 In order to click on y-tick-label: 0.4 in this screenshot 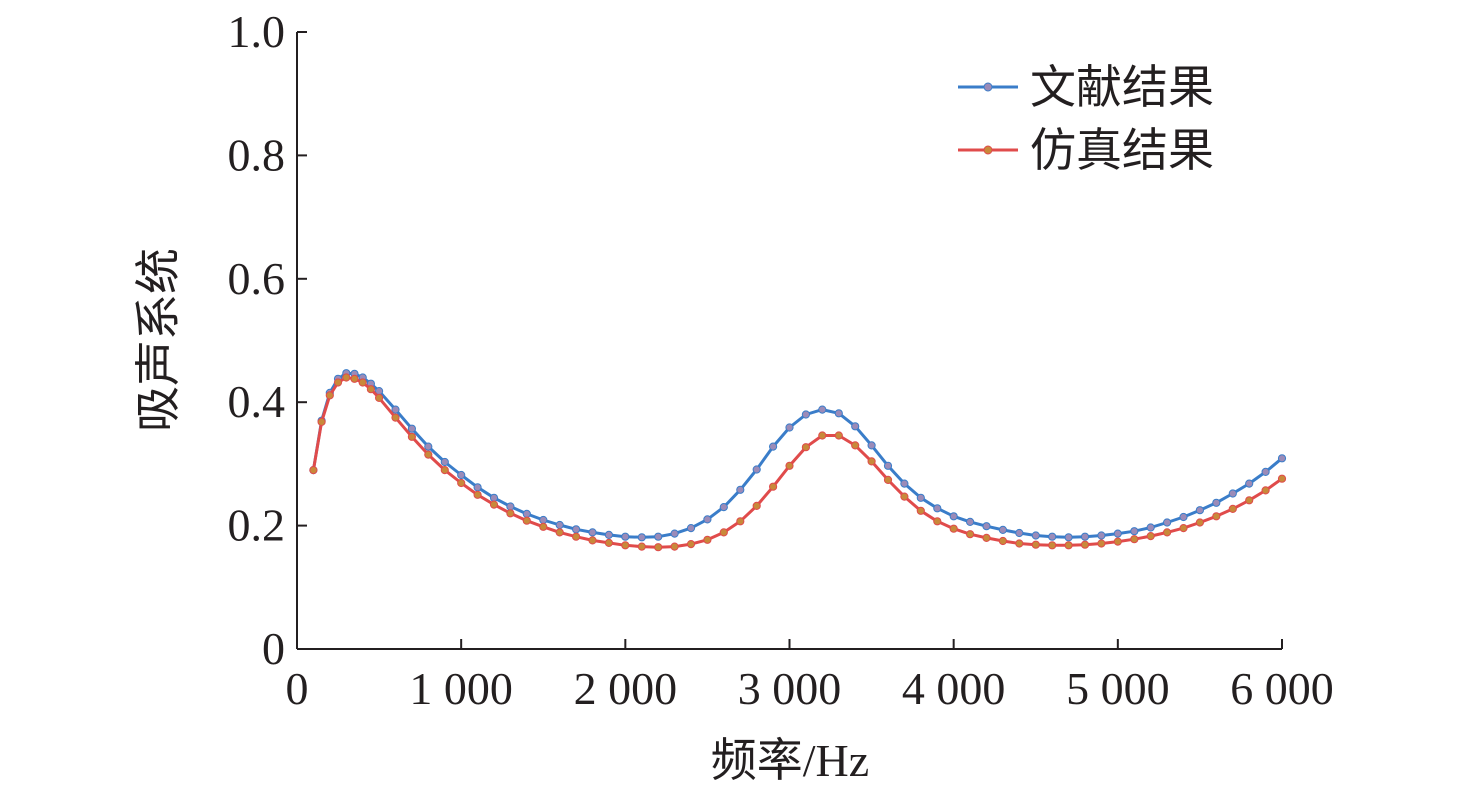, I will do `click(257, 401)`.